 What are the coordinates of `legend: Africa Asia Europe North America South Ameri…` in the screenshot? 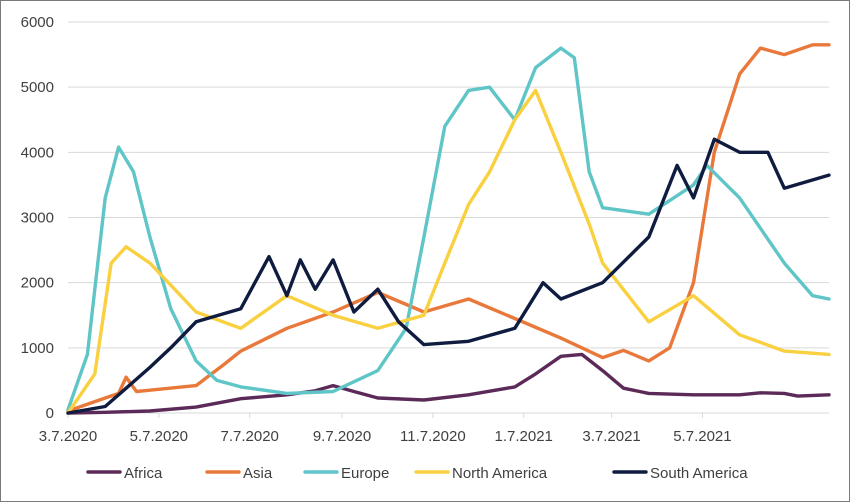 It's located at (417, 473).